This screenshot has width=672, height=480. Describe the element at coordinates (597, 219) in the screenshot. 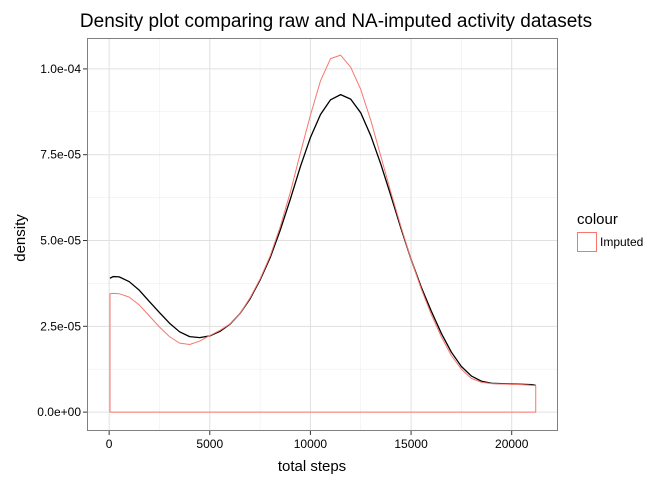

I see `legend-title: colour` at that location.